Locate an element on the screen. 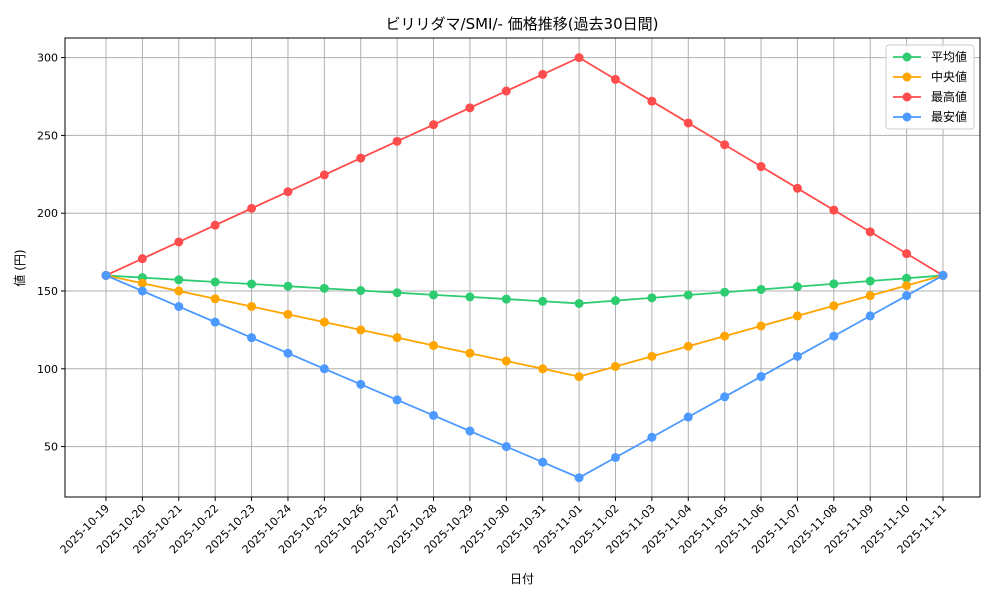 Image resolution: width=1000 pixels, height=604 pixels. chart-title: ビリリダマ/SMI/- 価格推移(過去30日間) is located at coordinates (522, 24).